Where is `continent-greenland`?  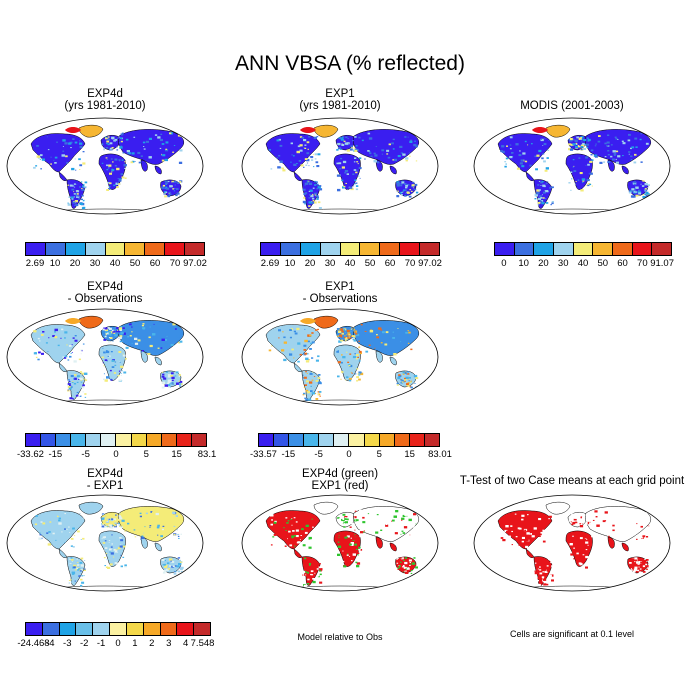 continent-greenland is located at coordinates (91, 131).